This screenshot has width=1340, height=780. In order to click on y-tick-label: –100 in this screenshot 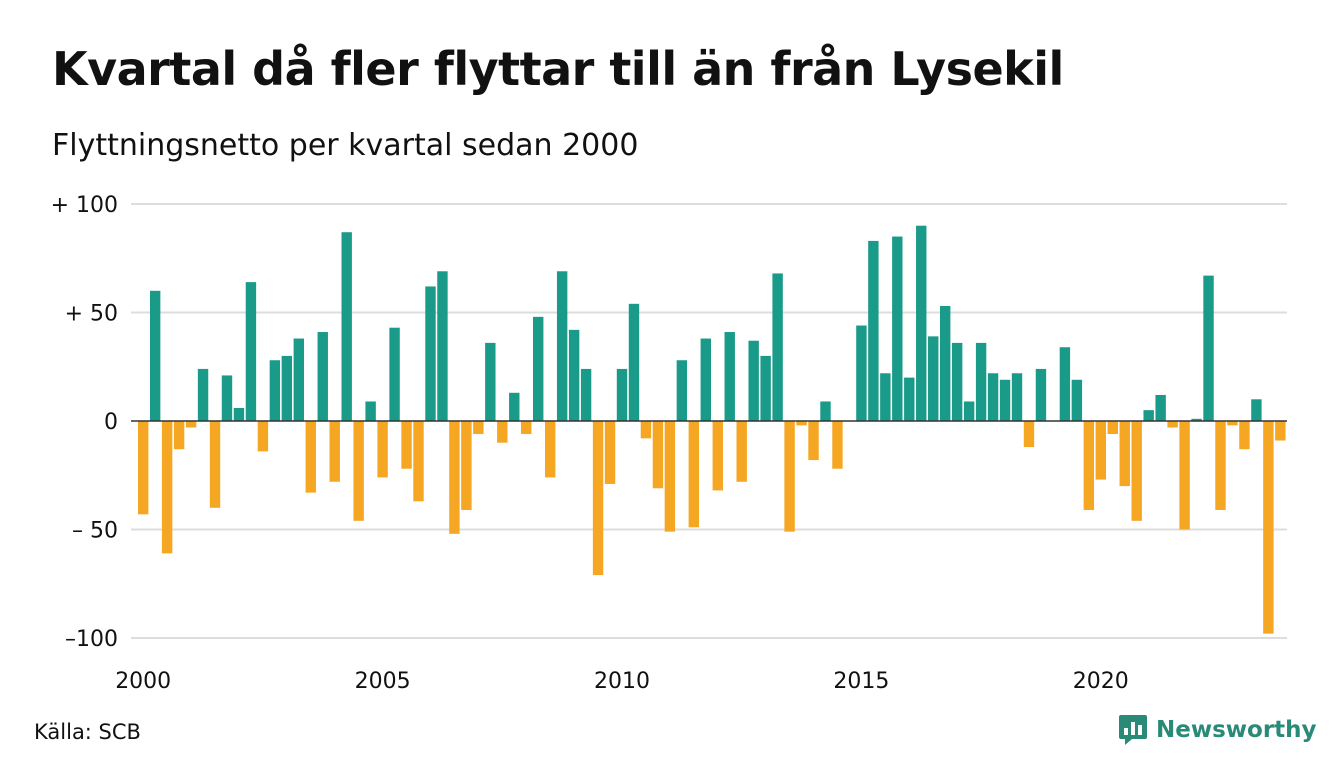, I will do `click(91, 639)`.